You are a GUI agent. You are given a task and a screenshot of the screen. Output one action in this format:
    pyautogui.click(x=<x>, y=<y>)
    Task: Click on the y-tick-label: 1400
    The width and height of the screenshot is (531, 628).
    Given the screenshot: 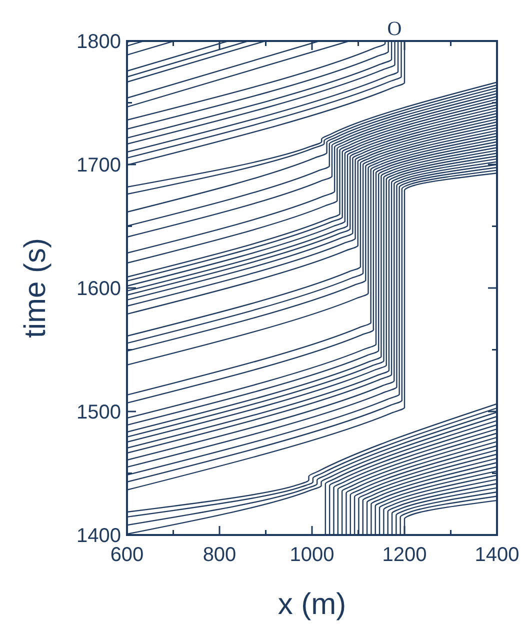 What is the action you would take?
    pyautogui.click(x=98, y=536)
    